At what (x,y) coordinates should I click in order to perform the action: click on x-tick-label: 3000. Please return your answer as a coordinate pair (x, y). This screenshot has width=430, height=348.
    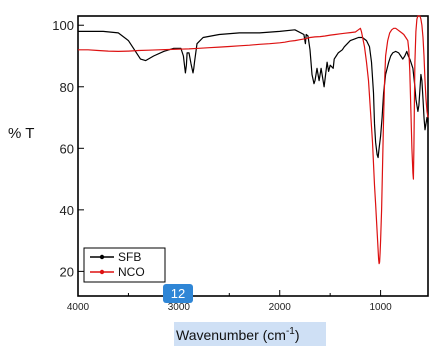
    Looking at the image, I should click on (179, 307).